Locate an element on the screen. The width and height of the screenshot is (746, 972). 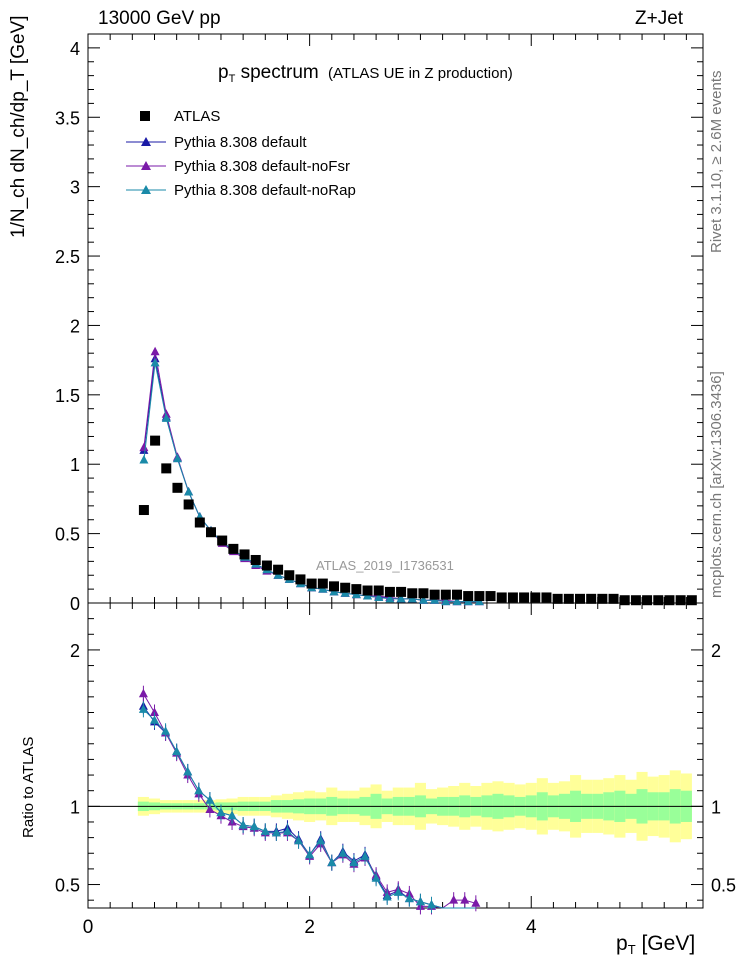
main-ytick-label: 1 is located at coordinates (75, 465).